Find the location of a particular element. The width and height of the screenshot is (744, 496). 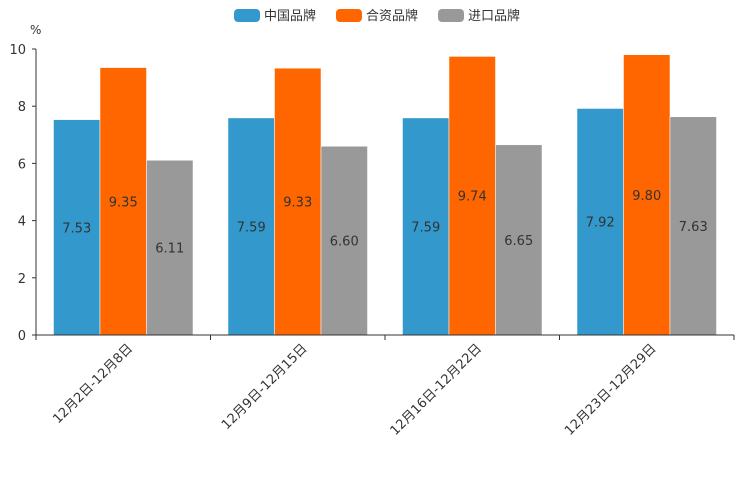

legend-label-0: 中国品牌 is located at coordinates (290, 16).